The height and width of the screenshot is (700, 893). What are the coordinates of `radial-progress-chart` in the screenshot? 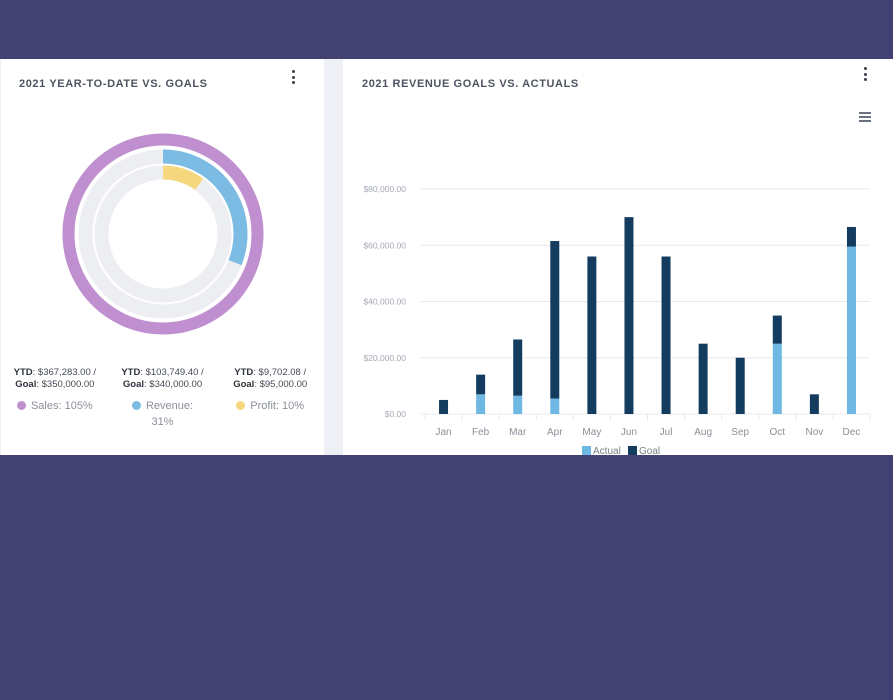 It's located at (163, 234).